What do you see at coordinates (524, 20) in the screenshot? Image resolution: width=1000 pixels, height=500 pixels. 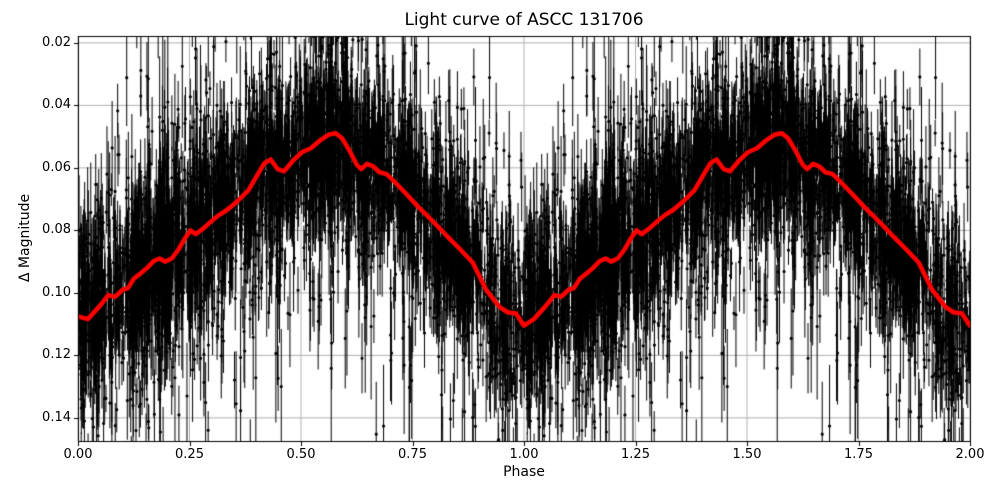 I see `chart-title: Light curve of ASCC 131706` at bounding box center [524, 20].